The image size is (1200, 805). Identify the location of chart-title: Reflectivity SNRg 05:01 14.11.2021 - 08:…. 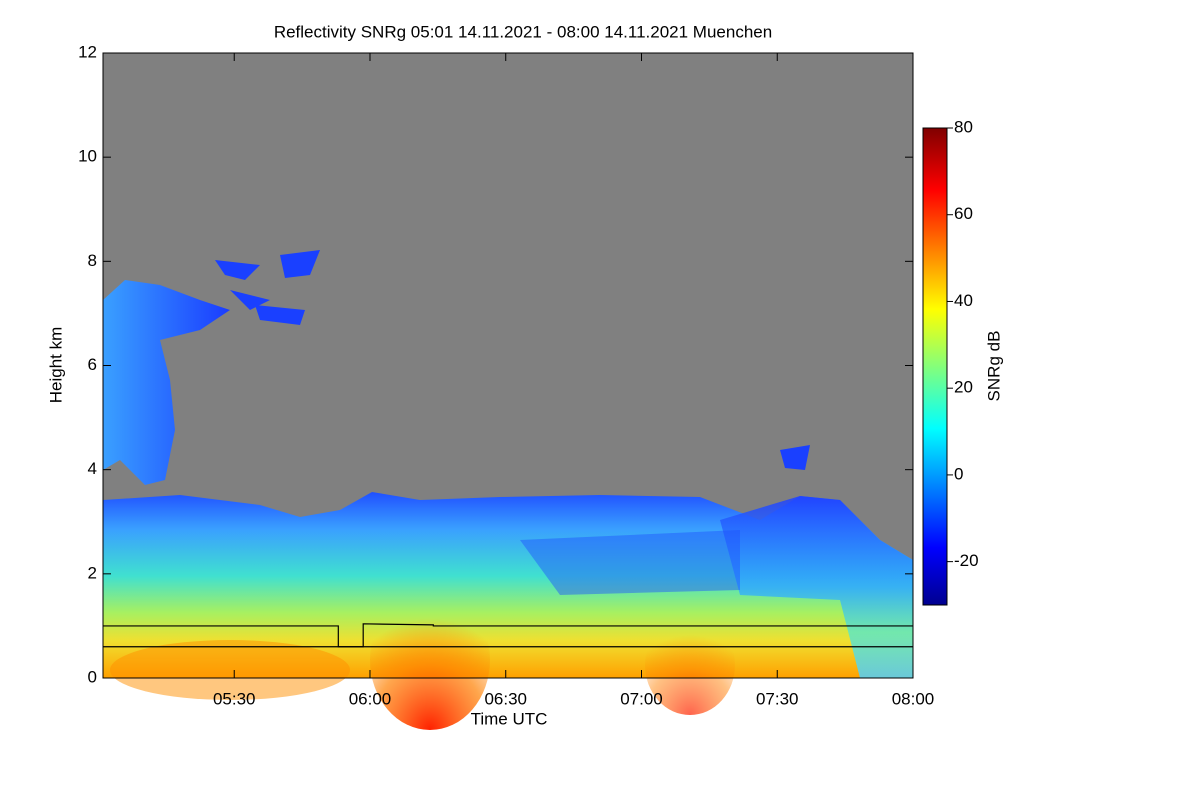
(523, 31).